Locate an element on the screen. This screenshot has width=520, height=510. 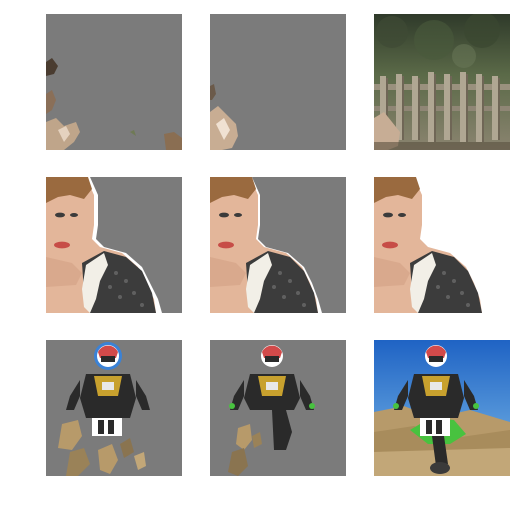
fence-masked-panel-b is located at coordinates (278, 82).